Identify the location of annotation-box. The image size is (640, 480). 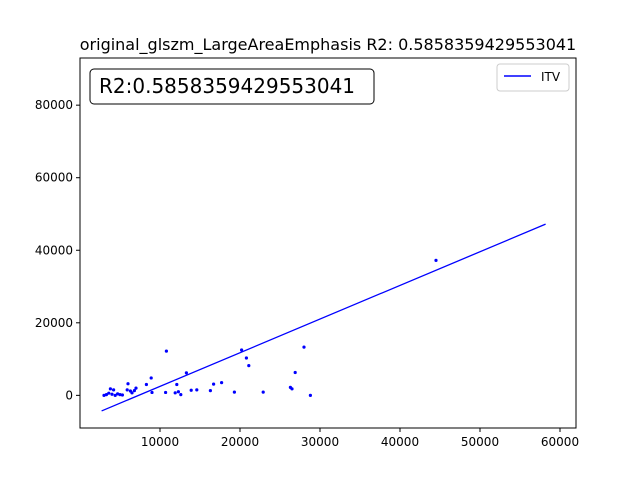
(232, 86).